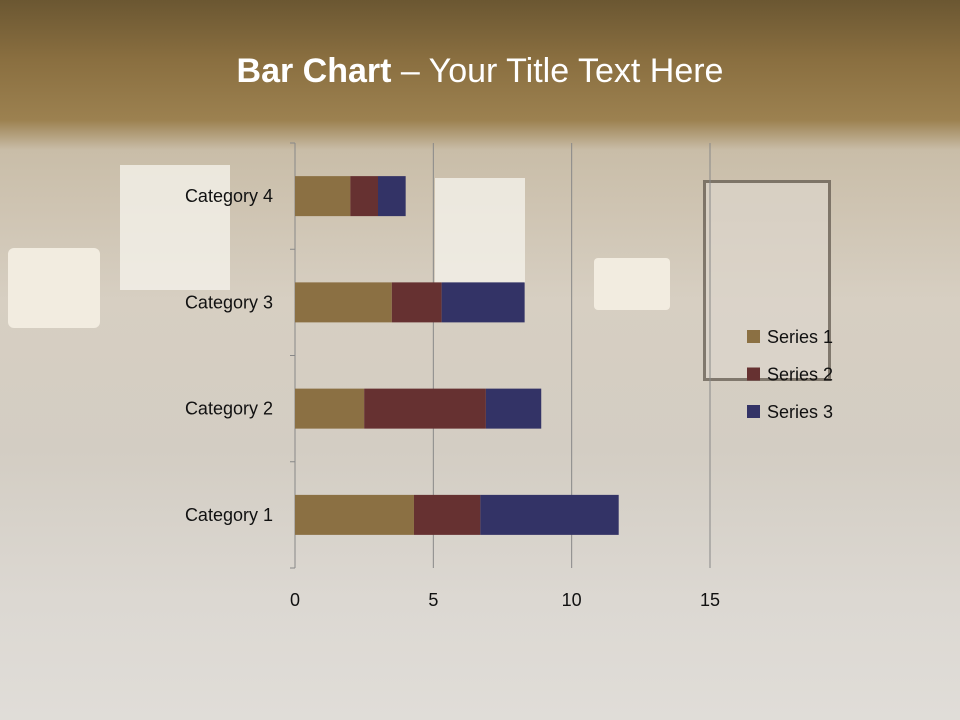 Image resolution: width=960 pixels, height=720 pixels. Describe the element at coordinates (229, 515) in the screenshot. I see `category-label: Category 1` at that location.